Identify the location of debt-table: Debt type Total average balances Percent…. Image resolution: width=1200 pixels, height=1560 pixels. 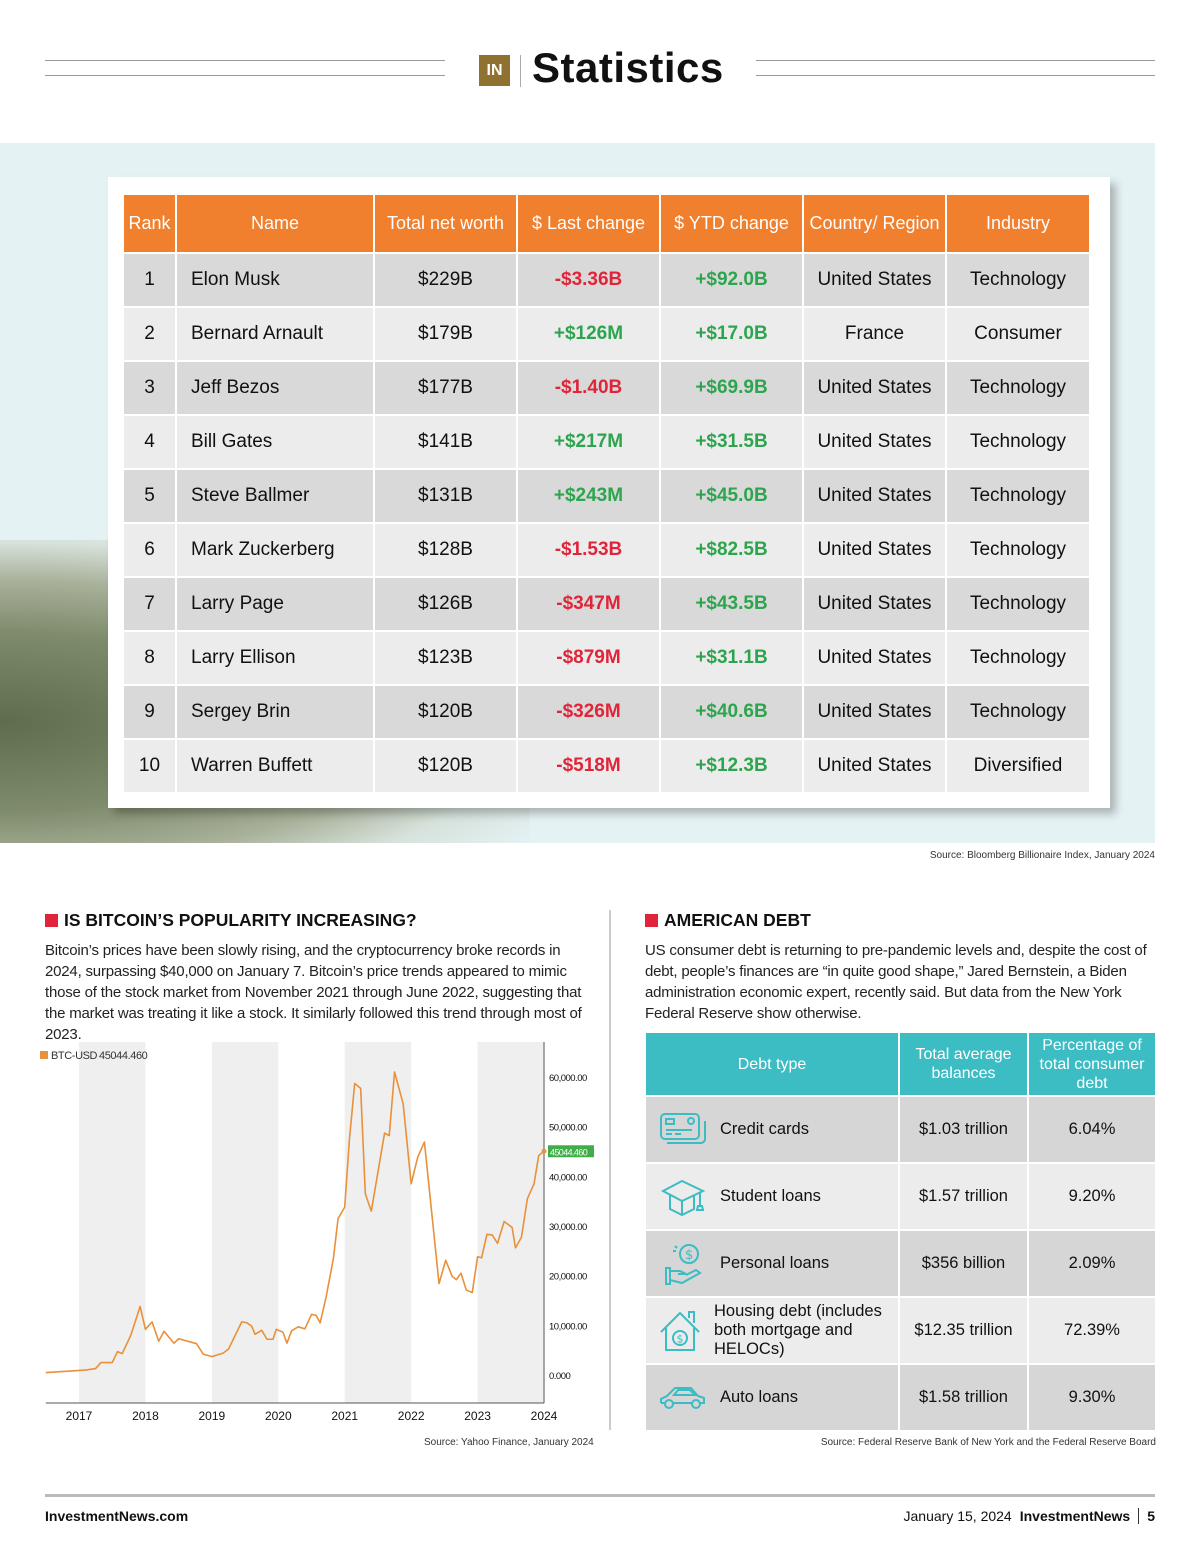
(900, 1231).